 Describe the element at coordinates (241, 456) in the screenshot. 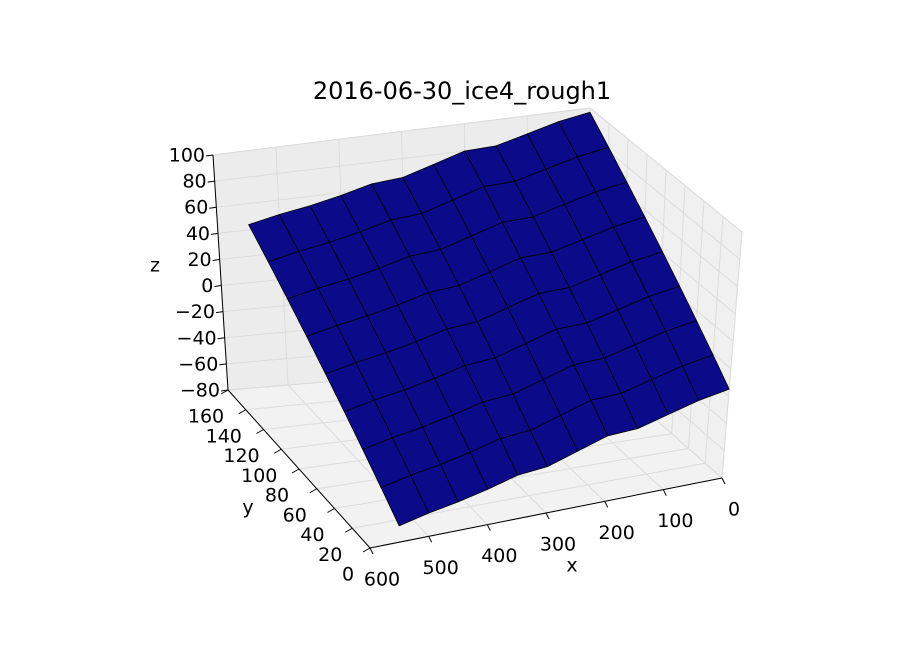

I see `y-tick-label: 120` at that location.